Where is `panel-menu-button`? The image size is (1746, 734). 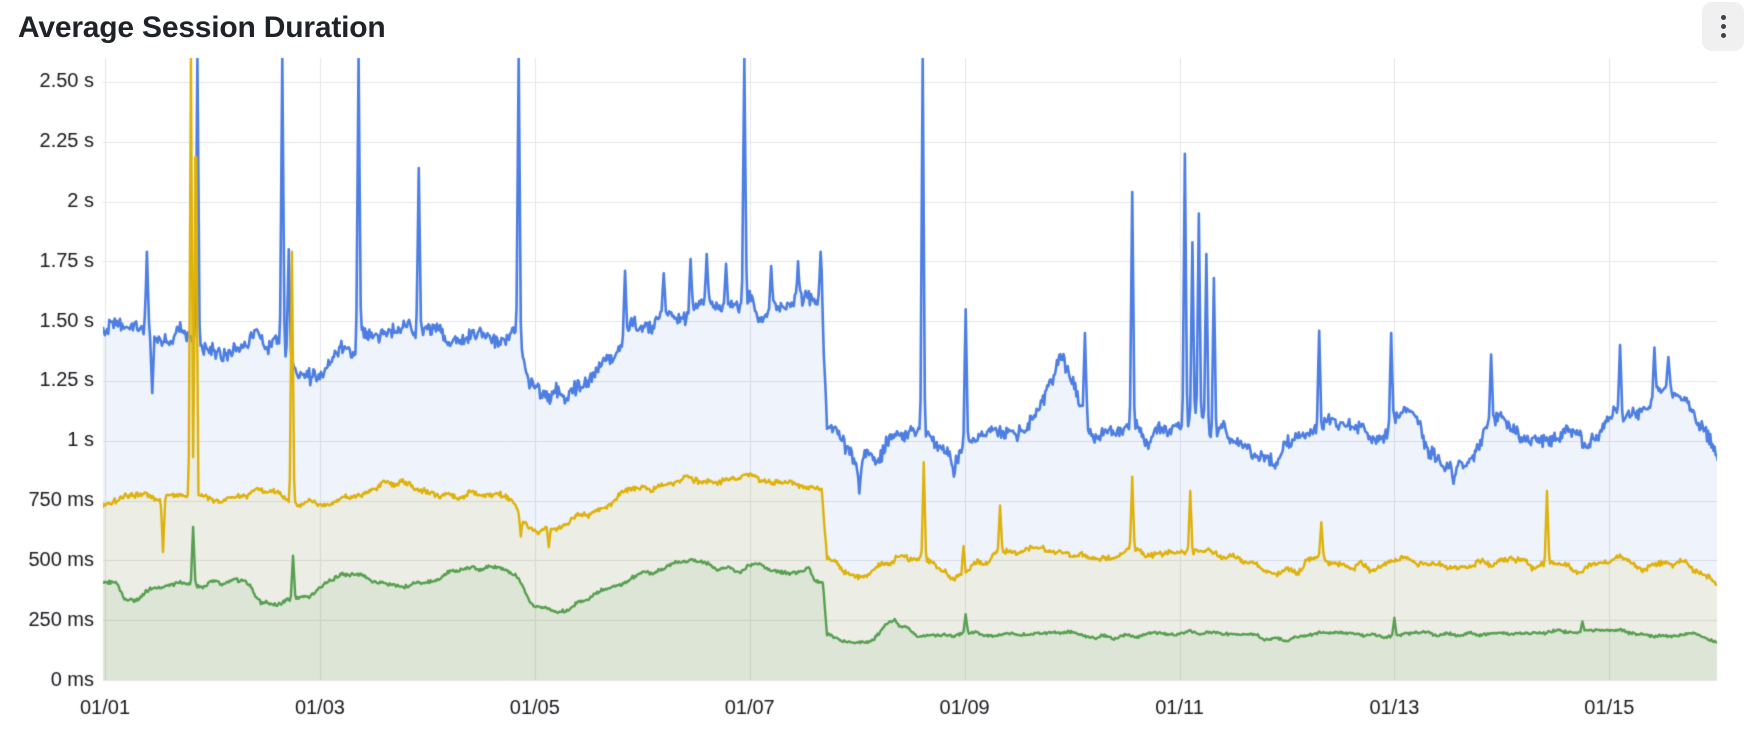
panel-menu-button is located at coordinates (1723, 26).